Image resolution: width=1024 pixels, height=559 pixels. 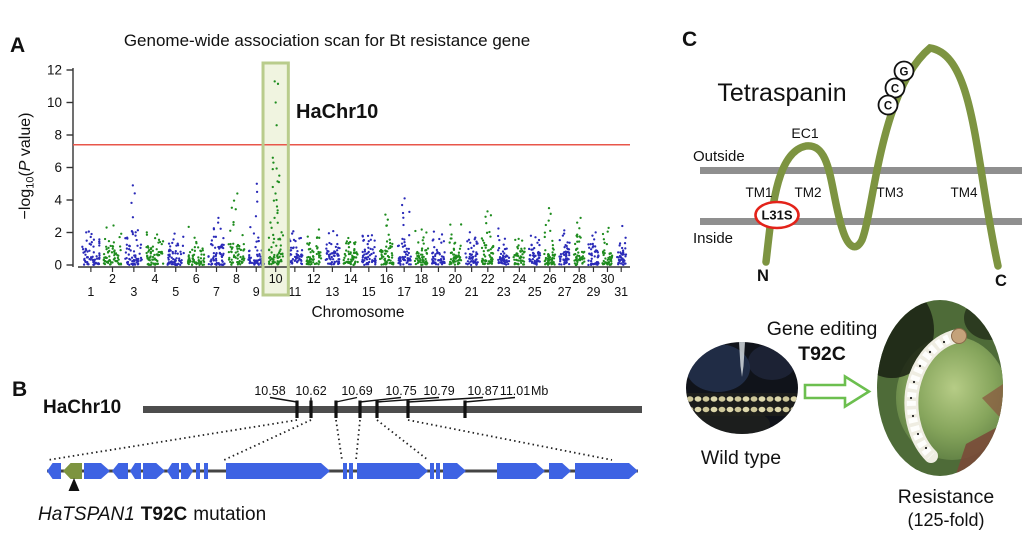 What do you see at coordinates (742, 359) in the screenshot?
I see `injection-needle-icon` at bounding box center [742, 359].